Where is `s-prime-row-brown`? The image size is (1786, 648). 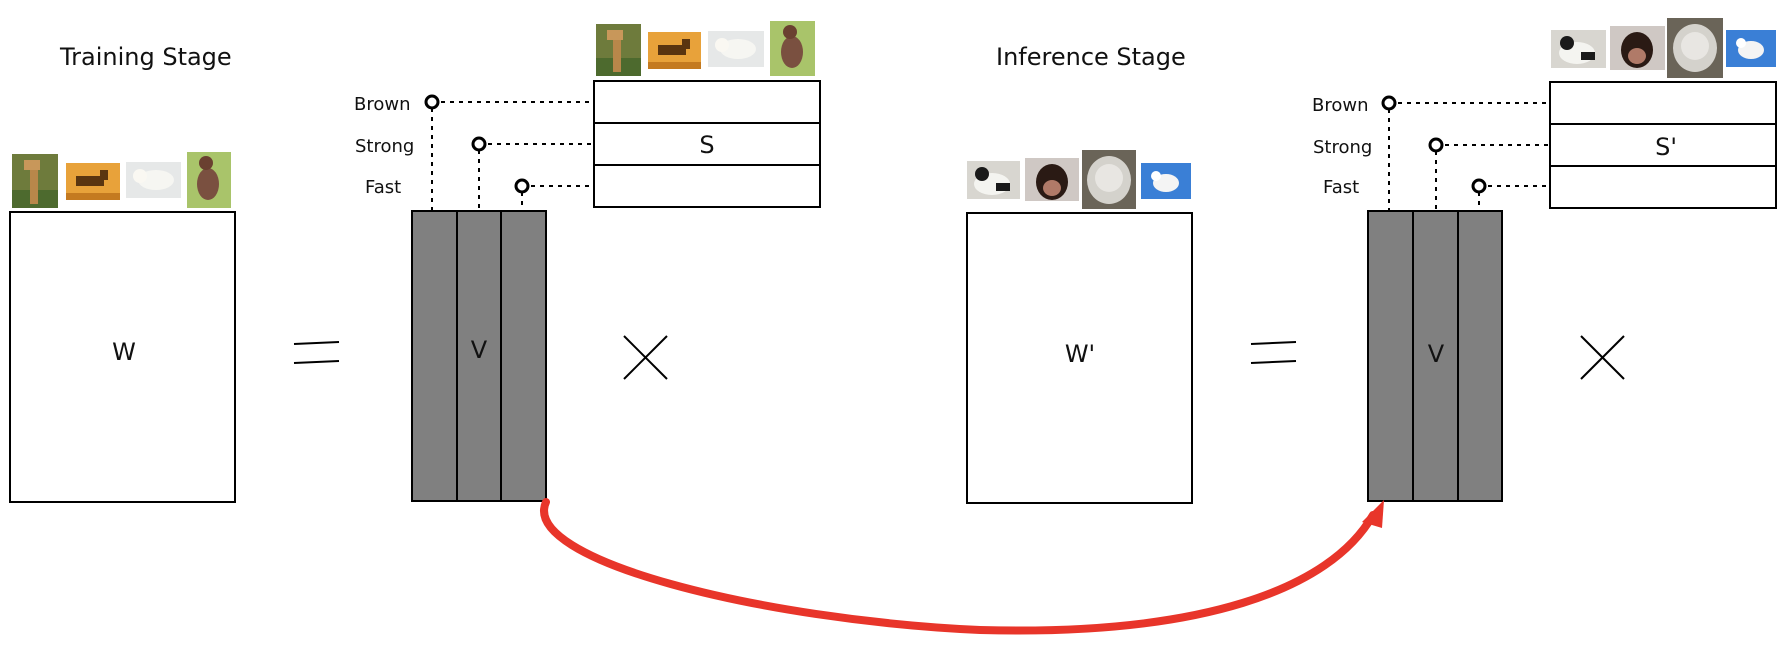
s-prime-row-brown is located at coordinates (1663, 103).